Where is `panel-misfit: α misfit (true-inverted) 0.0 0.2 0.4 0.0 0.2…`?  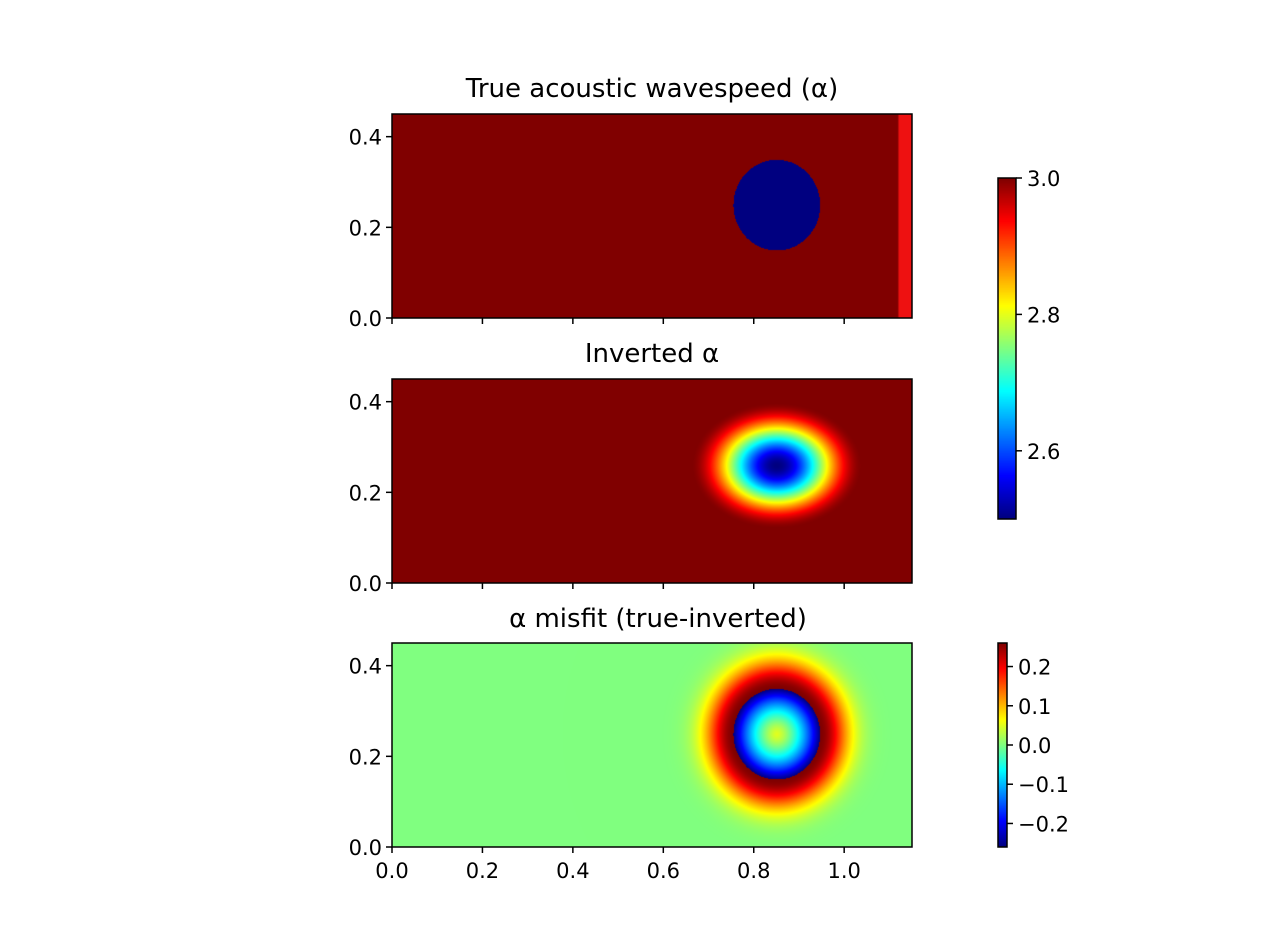 panel-misfit: α misfit (true-inverted) 0.0 0.2 0.4 0.0 0.2… is located at coordinates (631, 743).